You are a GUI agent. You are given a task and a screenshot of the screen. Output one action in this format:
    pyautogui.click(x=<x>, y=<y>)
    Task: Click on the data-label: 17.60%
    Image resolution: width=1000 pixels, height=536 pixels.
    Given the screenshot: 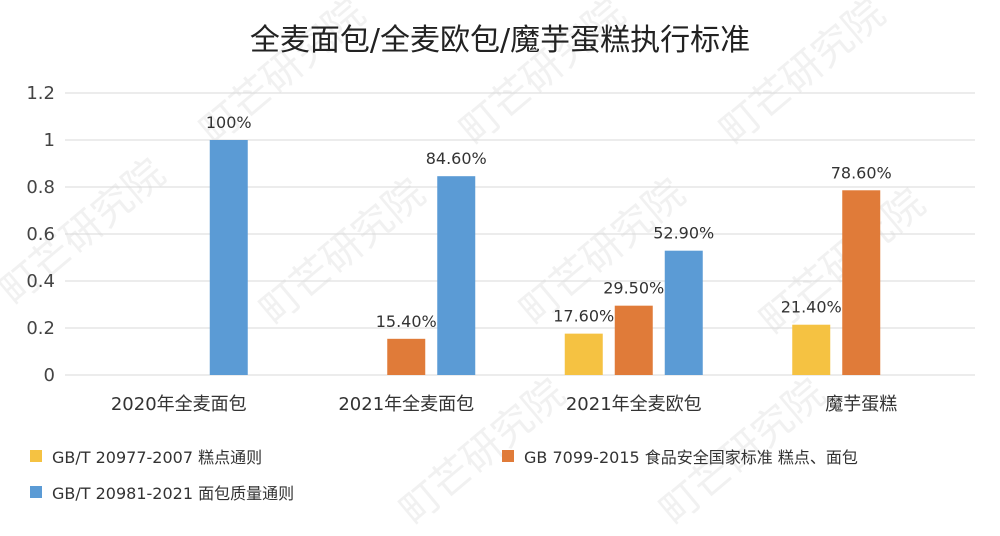 What is the action you would take?
    pyautogui.click(x=583, y=316)
    